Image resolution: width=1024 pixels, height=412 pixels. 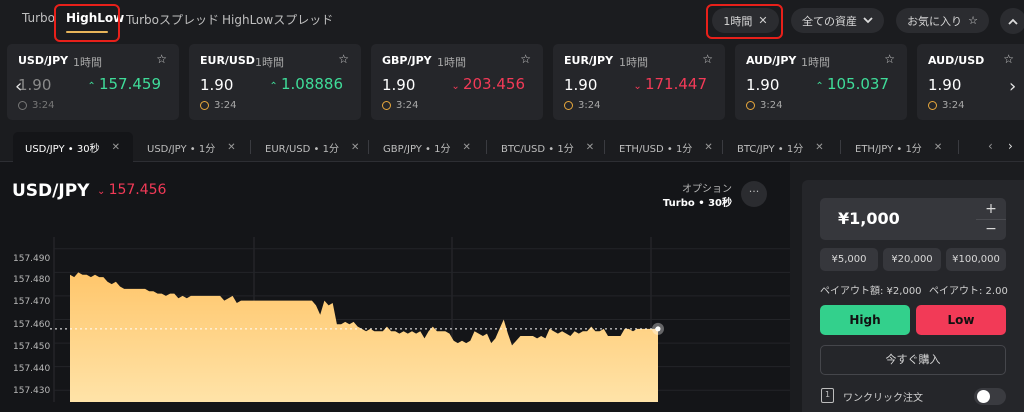 I want to click on asset-card-gbpjpy: GBP/JPY 1時間 ☆ 1.90 ⌄ 203.456 3:24, so click(x=457, y=82).